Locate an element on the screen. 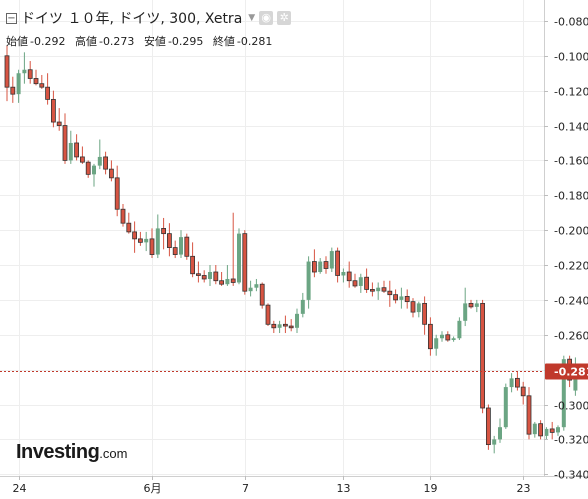 The height and width of the screenshot is (499, 588). y-tick-label: -0.140 is located at coordinates (571, 127).